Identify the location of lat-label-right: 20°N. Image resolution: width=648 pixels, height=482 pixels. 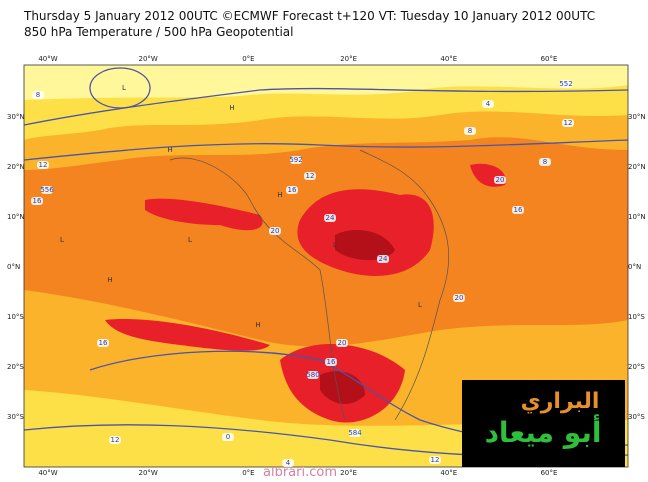
(637, 167).